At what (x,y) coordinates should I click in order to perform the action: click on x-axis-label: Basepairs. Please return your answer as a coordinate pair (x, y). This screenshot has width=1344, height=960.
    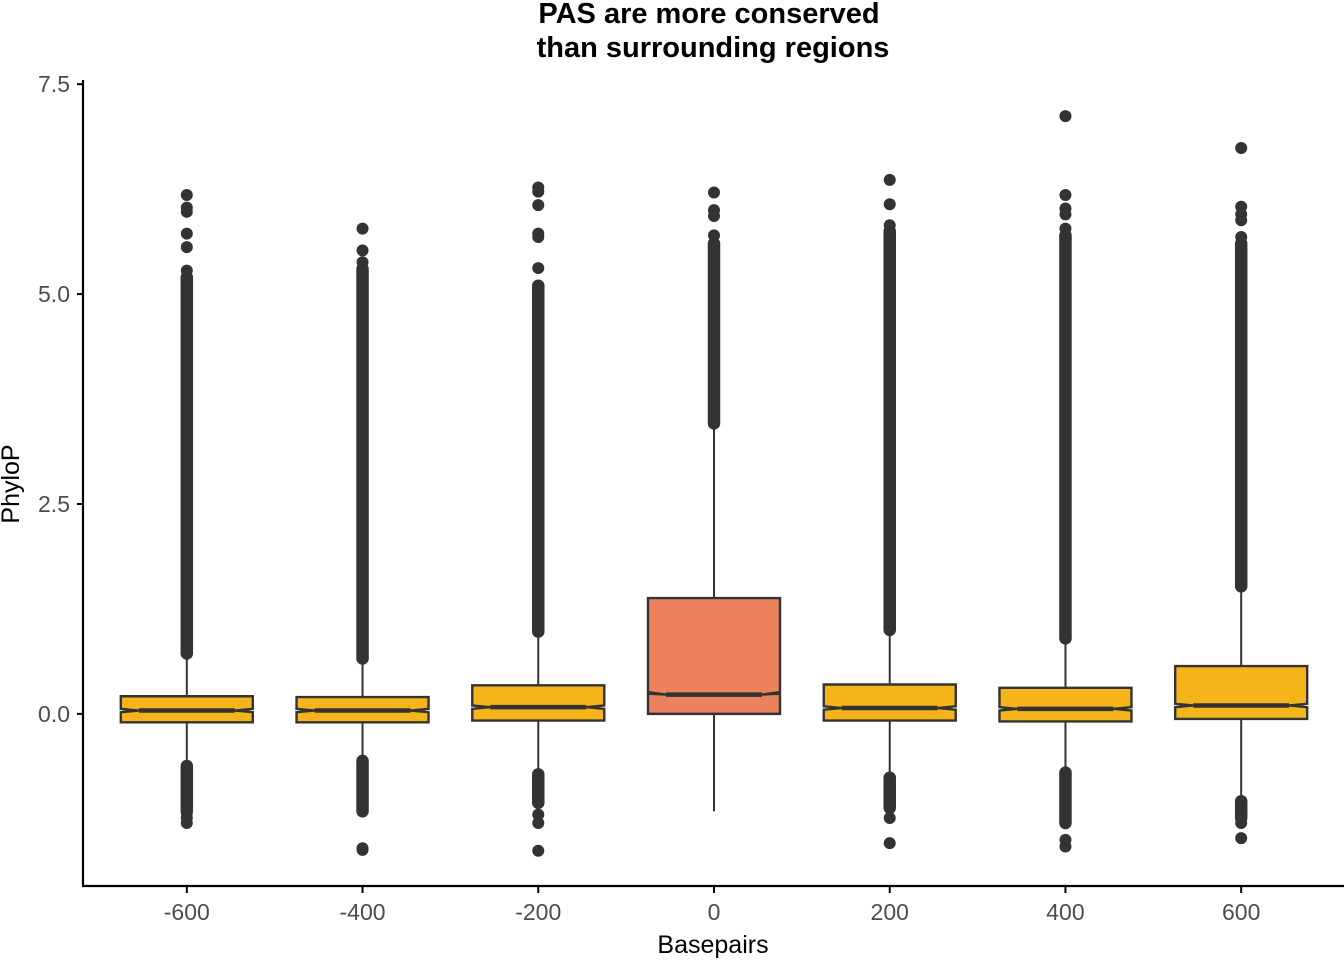
    Looking at the image, I should click on (712, 945).